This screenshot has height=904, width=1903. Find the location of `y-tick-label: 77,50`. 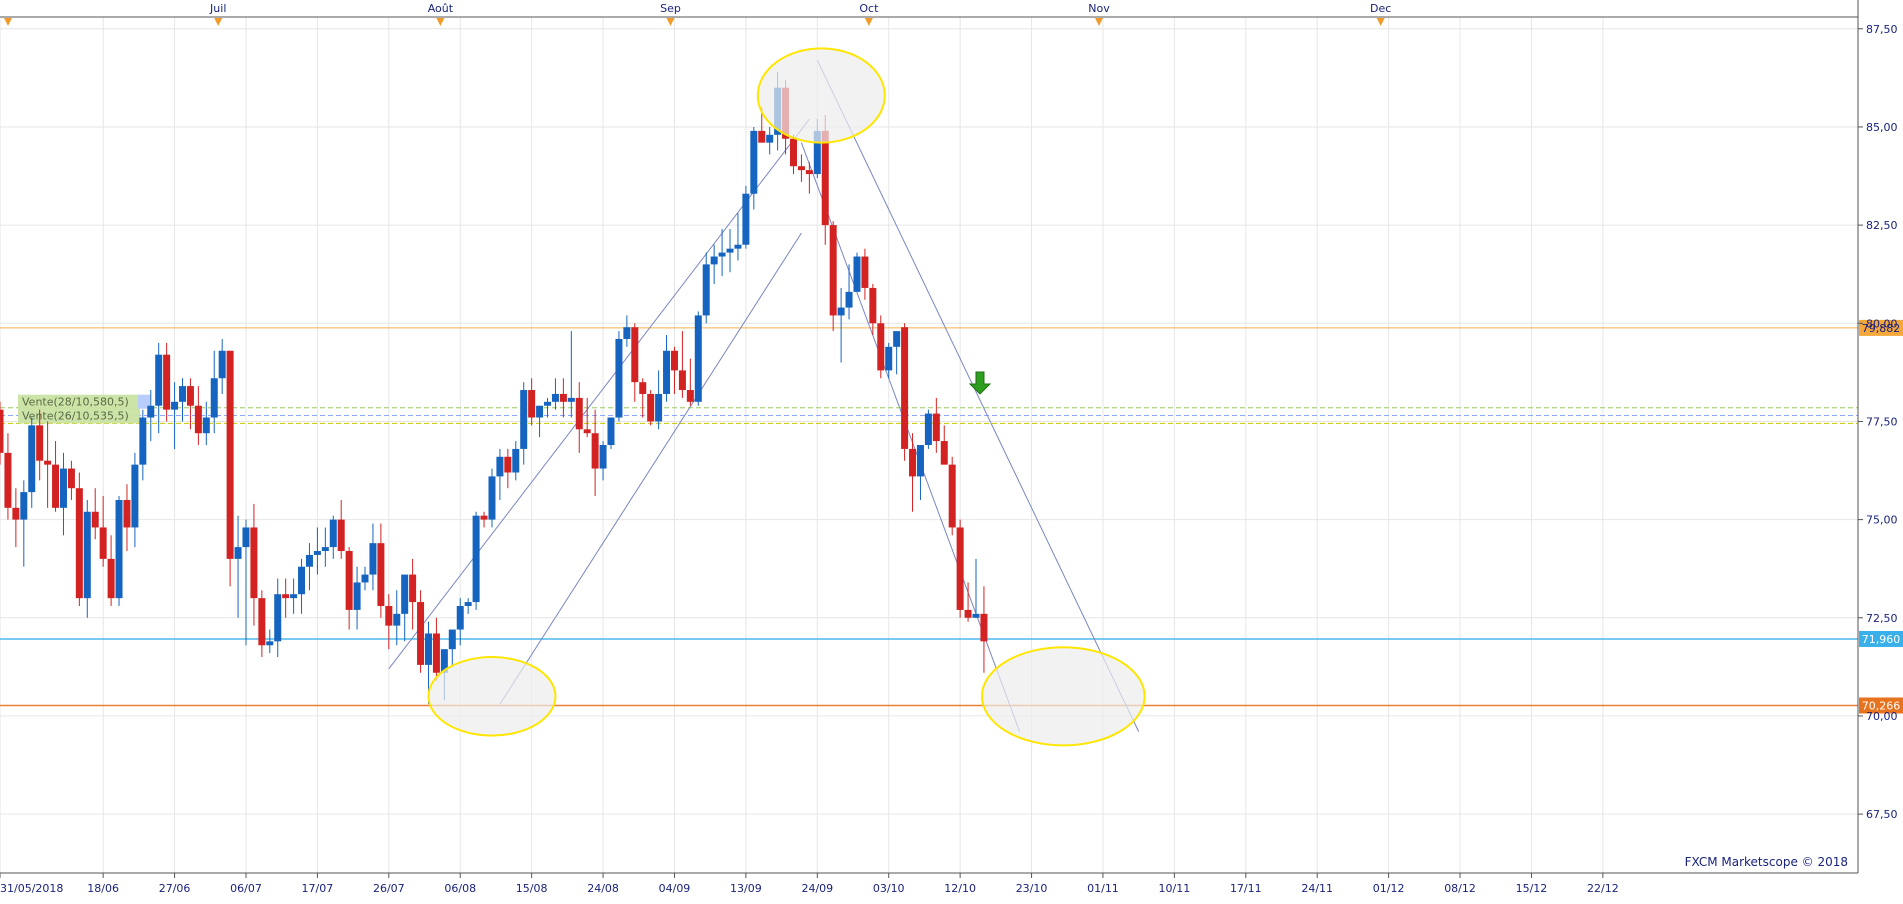

y-tick-label: 77,50 is located at coordinates (1882, 421).